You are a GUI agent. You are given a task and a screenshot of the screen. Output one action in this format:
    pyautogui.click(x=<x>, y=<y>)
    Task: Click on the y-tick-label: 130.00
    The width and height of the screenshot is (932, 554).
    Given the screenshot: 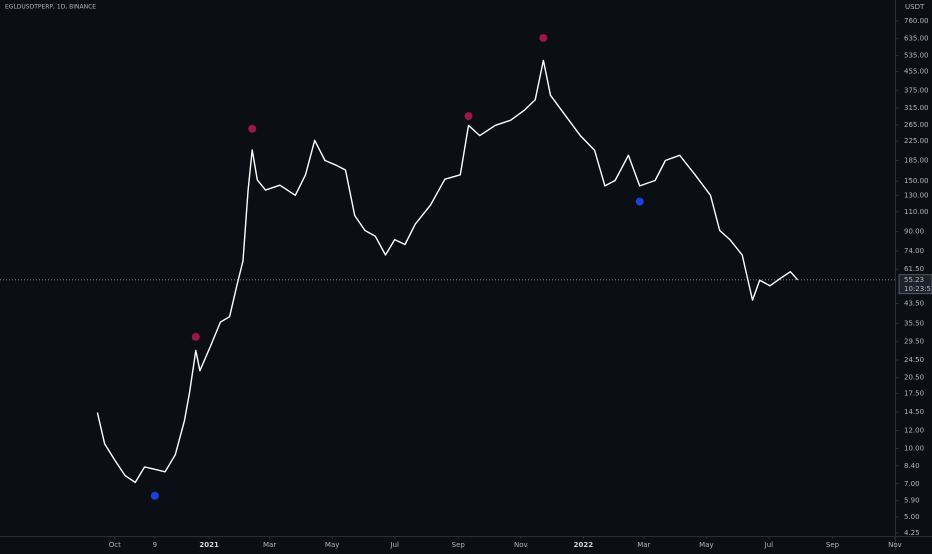 What is the action you would take?
    pyautogui.click(x=916, y=195)
    